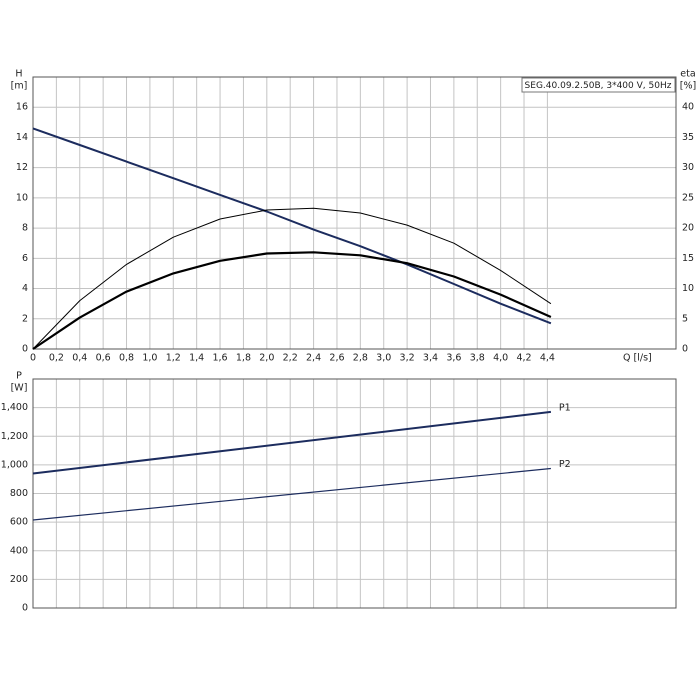 Image resolution: width=700 pixels, height=700 pixels. I want to click on y2-axis-label: eta, so click(687, 74).